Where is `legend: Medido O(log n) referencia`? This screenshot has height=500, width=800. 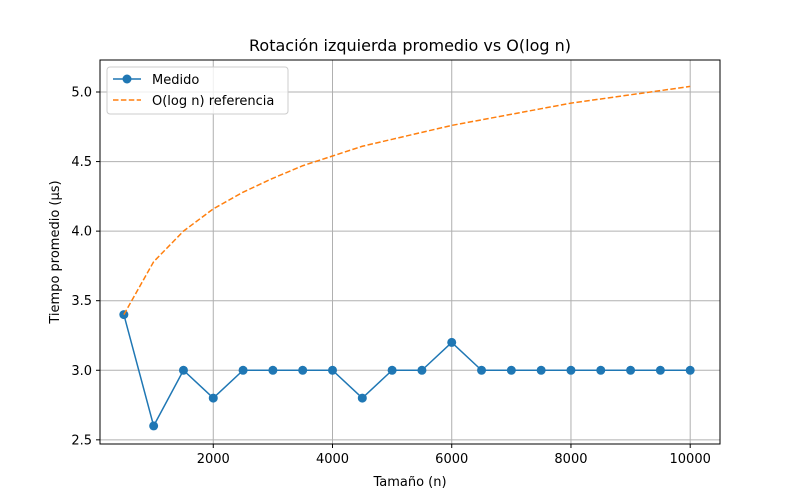
legend: Medido O(log n) referencia is located at coordinates (197, 90).